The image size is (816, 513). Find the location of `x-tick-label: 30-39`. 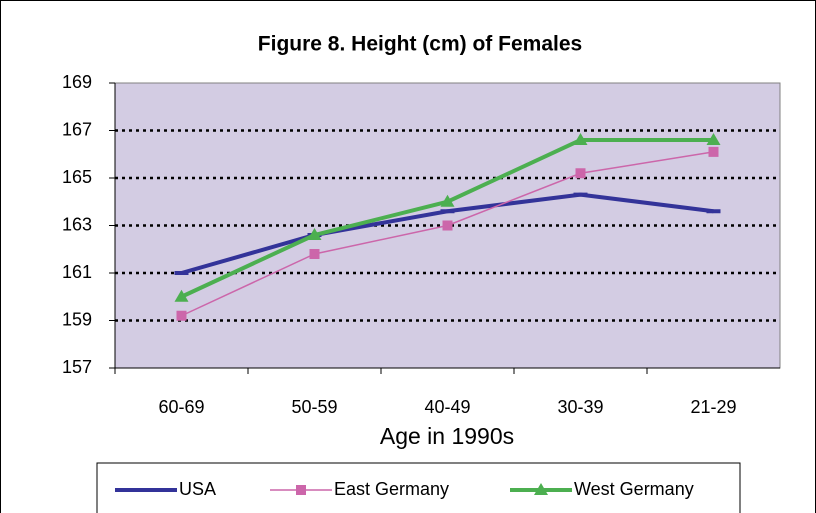

x-tick-label: 30-39 is located at coordinates (580, 407).